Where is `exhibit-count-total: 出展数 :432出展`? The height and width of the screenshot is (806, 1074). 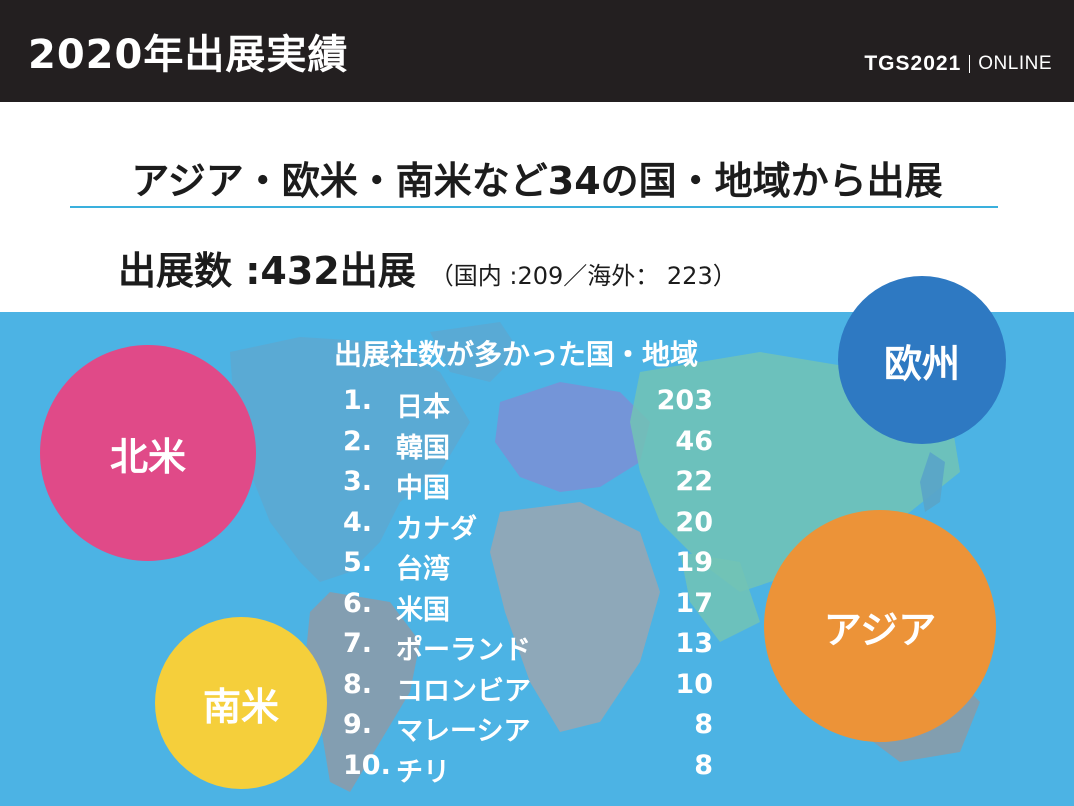
exhibit-count-total: 出展数 :432出展 is located at coordinates (267, 271).